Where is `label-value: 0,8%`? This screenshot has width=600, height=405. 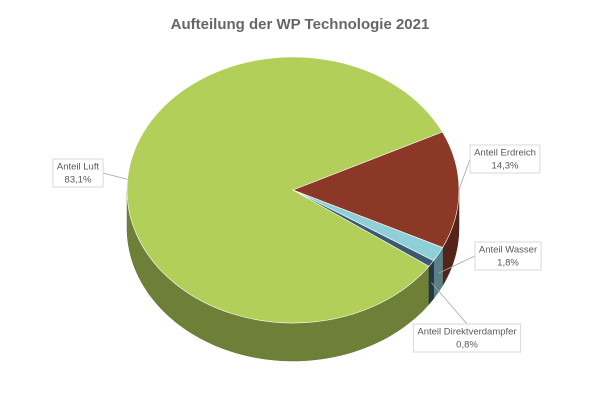
label-value: 0,8% is located at coordinates (467, 345).